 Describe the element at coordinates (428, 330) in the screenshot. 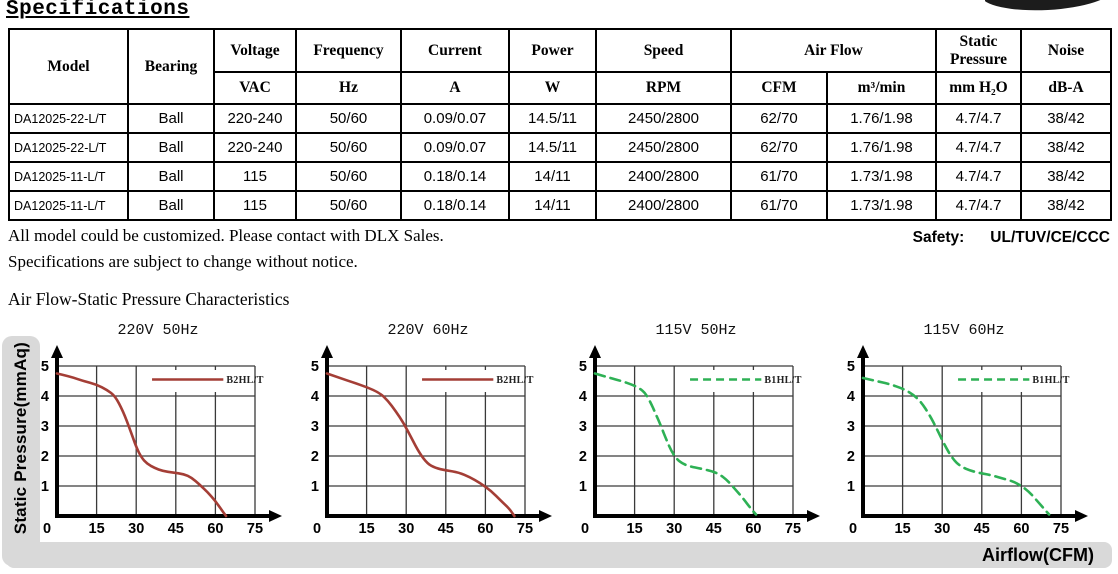

I see `chart-title: 220V 60Hz` at that location.